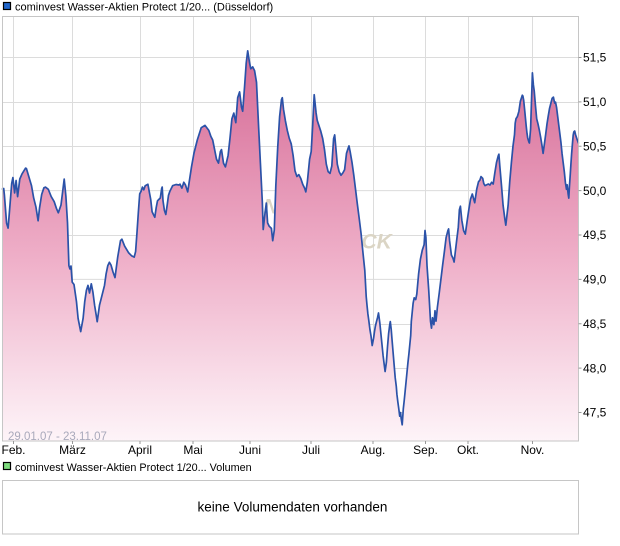  I want to click on svg-text: 49,0, so click(595, 280).